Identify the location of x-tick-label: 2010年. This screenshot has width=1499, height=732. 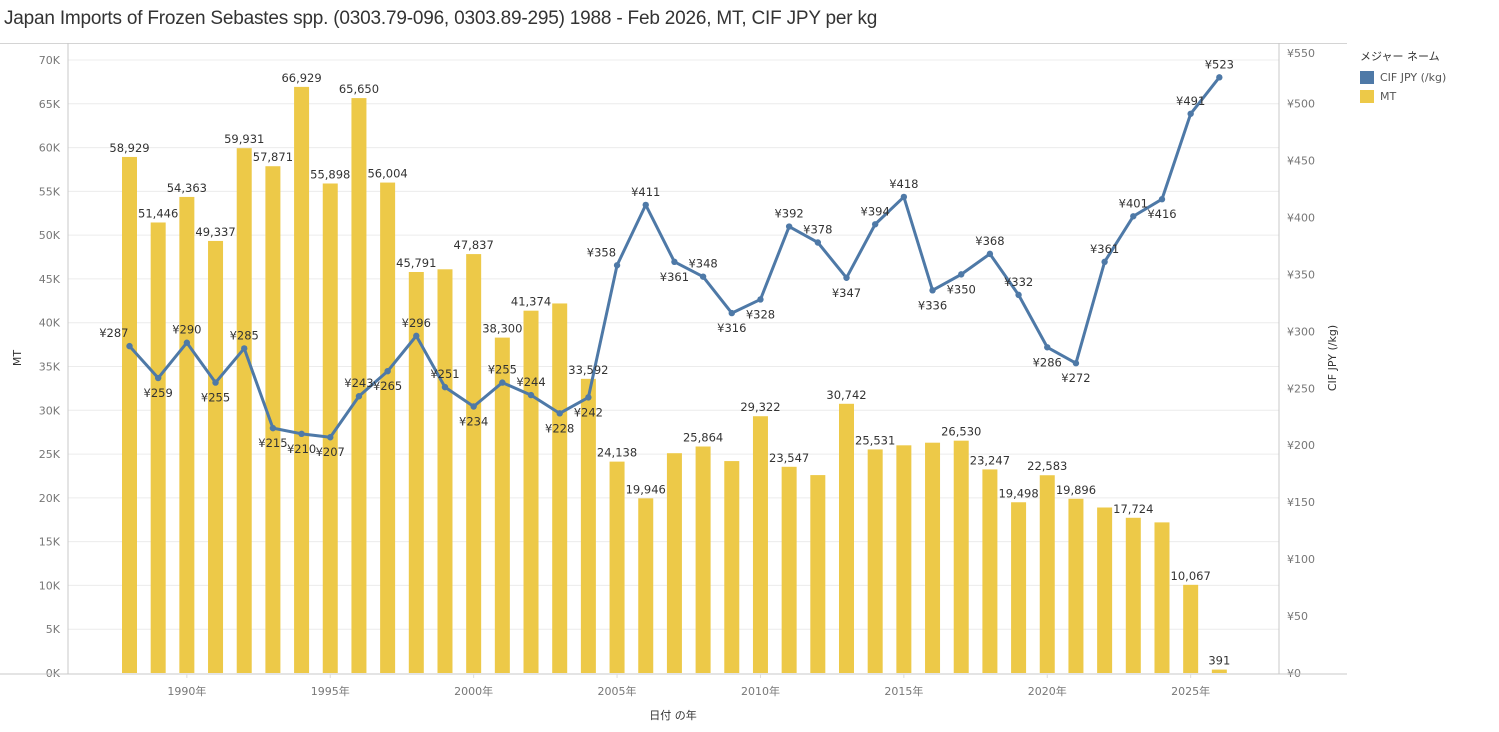
(760, 691).